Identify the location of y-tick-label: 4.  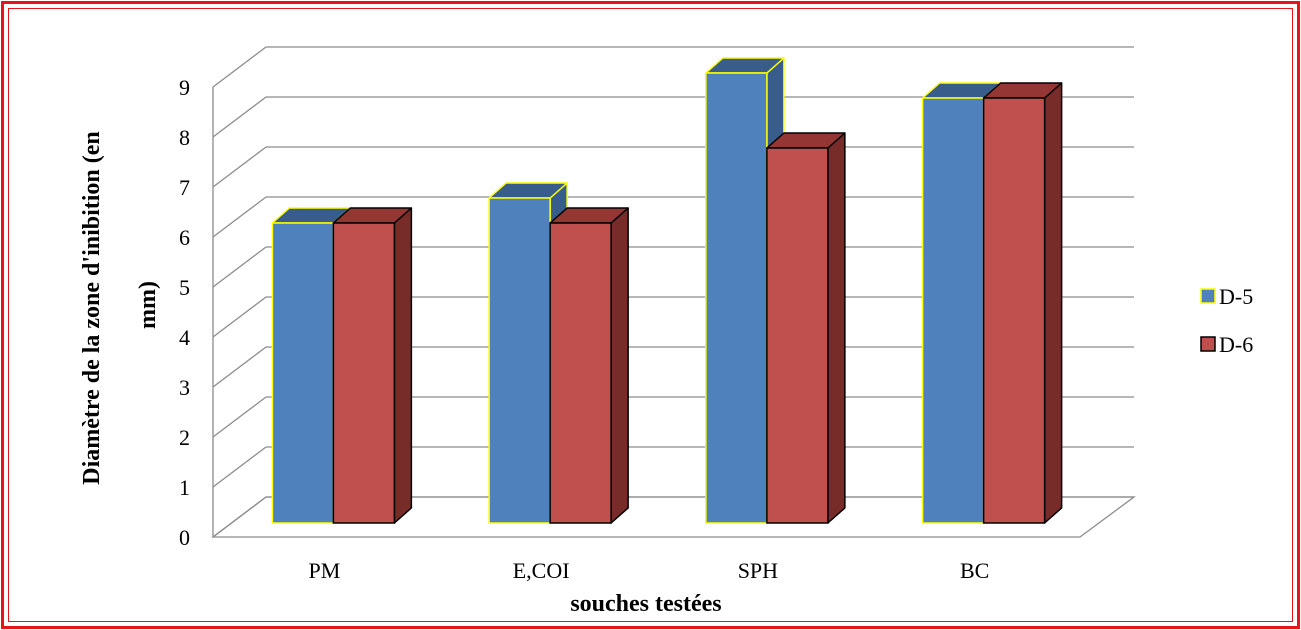
(184, 337).